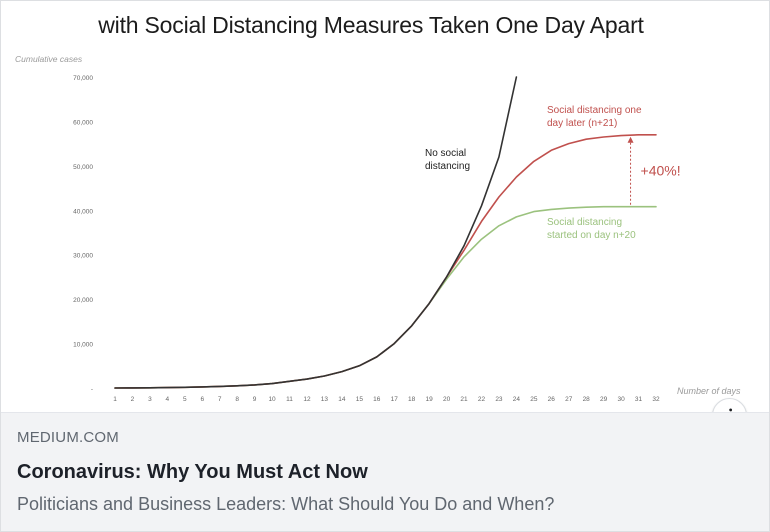  What do you see at coordinates (192, 472) in the screenshot?
I see `preview-headline: Coronavirus: Why You Must Act Now` at bounding box center [192, 472].